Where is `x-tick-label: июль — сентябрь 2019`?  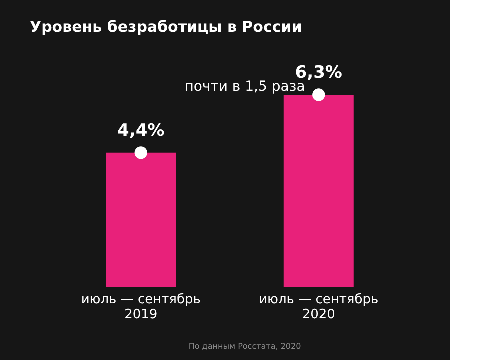
x-tick-label: июль — сентябрь 2019 is located at coordinates (141, 307).